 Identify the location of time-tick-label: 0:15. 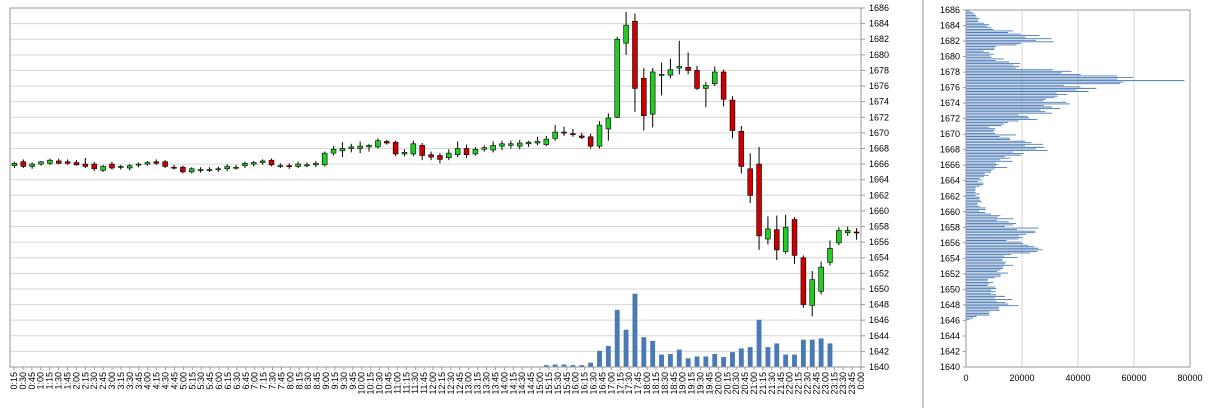
(14, 381).